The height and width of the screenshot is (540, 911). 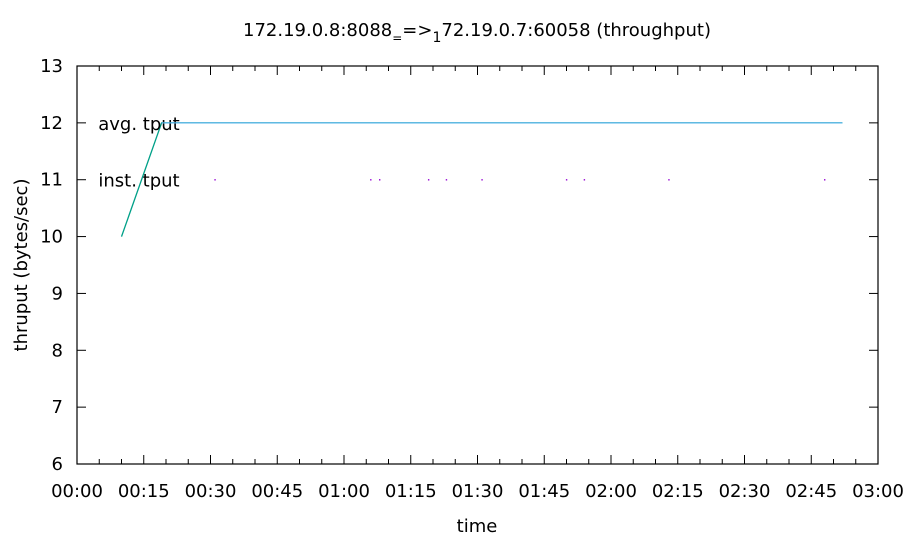 I want to click on x-tick-label-0: 00:00, so click(x=77, y=491).